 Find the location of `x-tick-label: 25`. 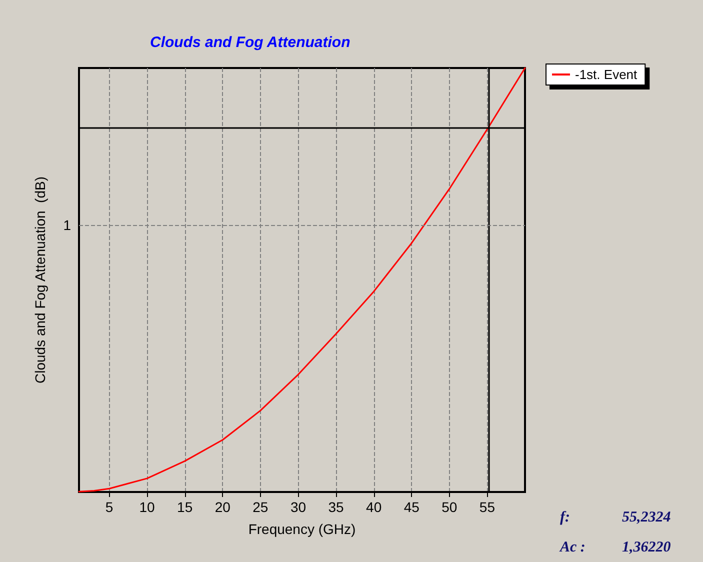

x-tick-label: 25 is located at coordinates (260, 507).